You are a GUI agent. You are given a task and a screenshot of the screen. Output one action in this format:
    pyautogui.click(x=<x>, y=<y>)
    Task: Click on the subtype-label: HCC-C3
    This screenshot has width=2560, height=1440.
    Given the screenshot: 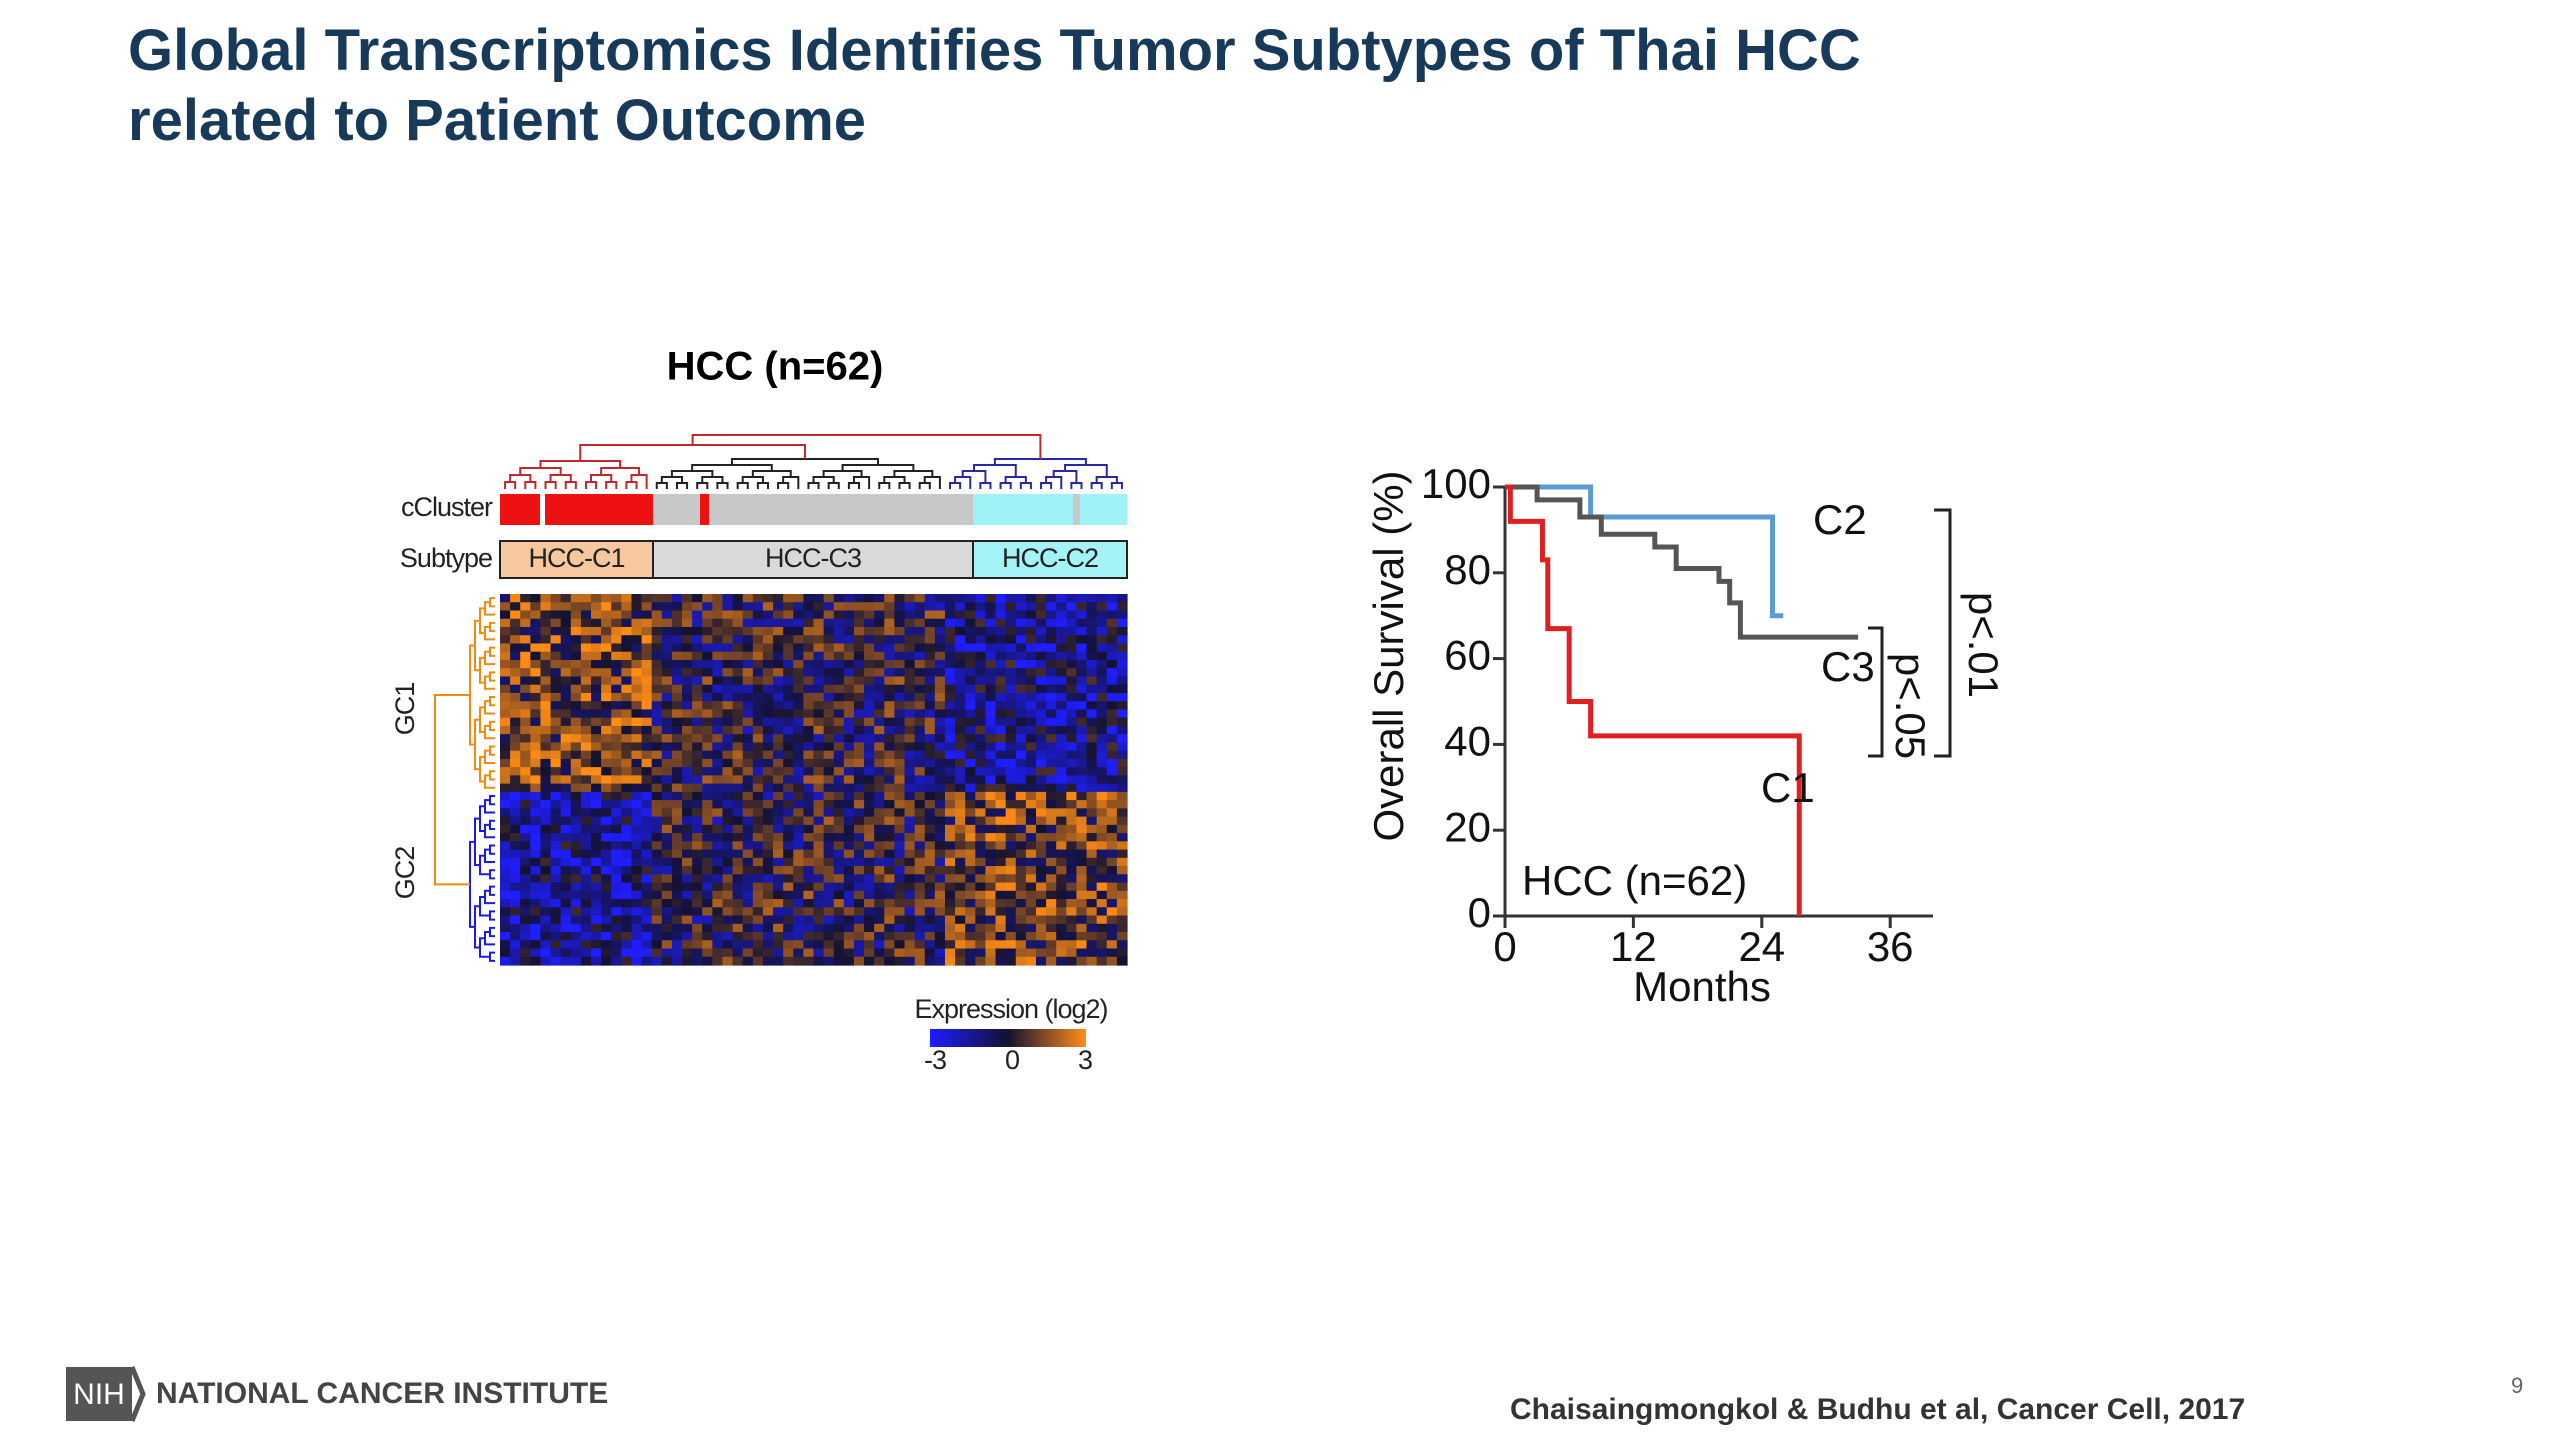 What is the action you would take?
    pyautogui.click(x=813, y=558)
    